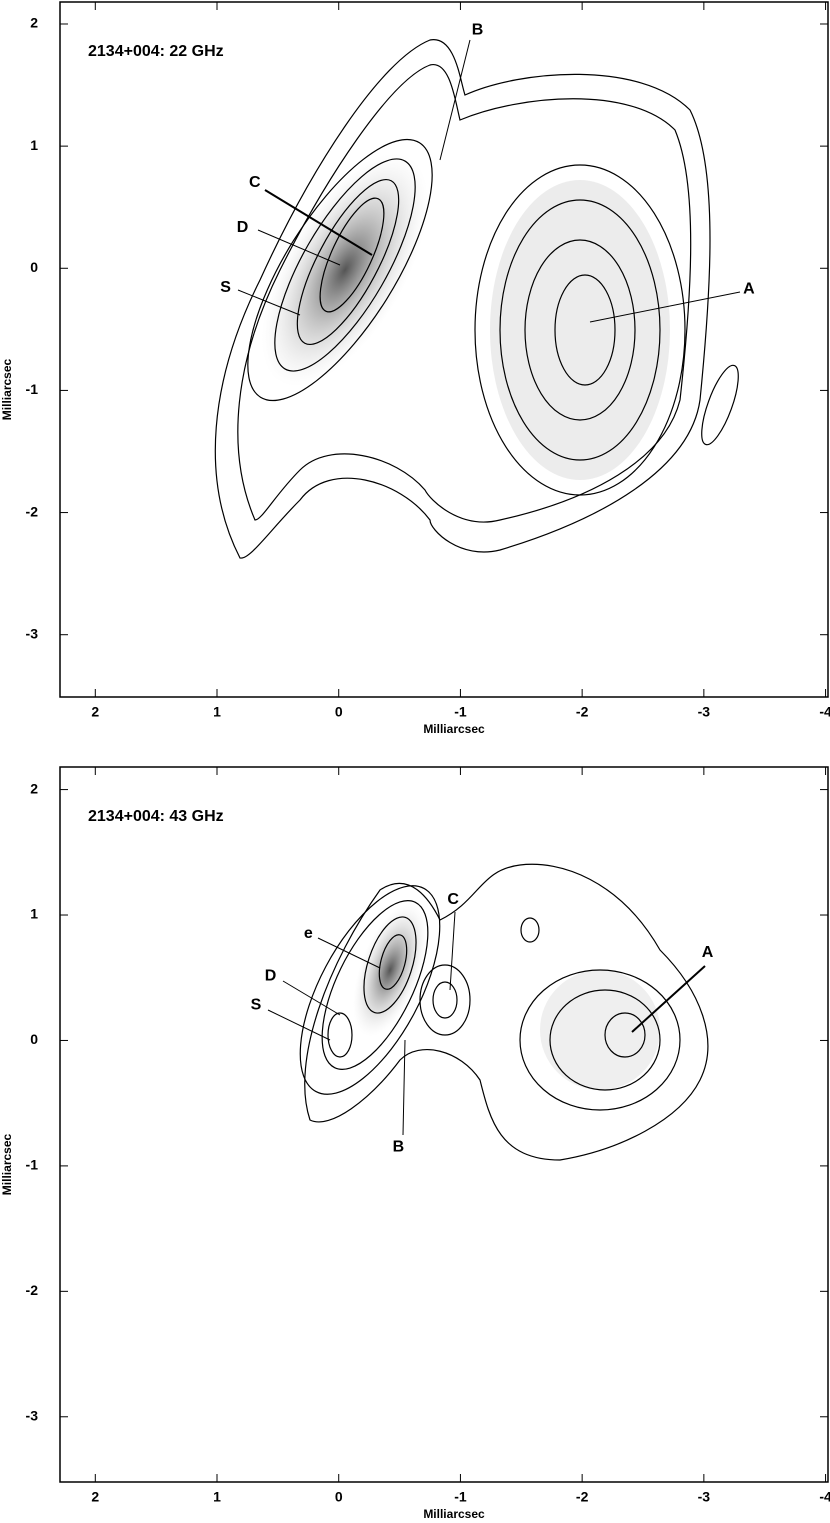 The width and height of the screenshot is (830, 1523). What do you see at coordinates (308, 933) in the screenshot?
I see `component-label: e` at bounding box center [308, 933].